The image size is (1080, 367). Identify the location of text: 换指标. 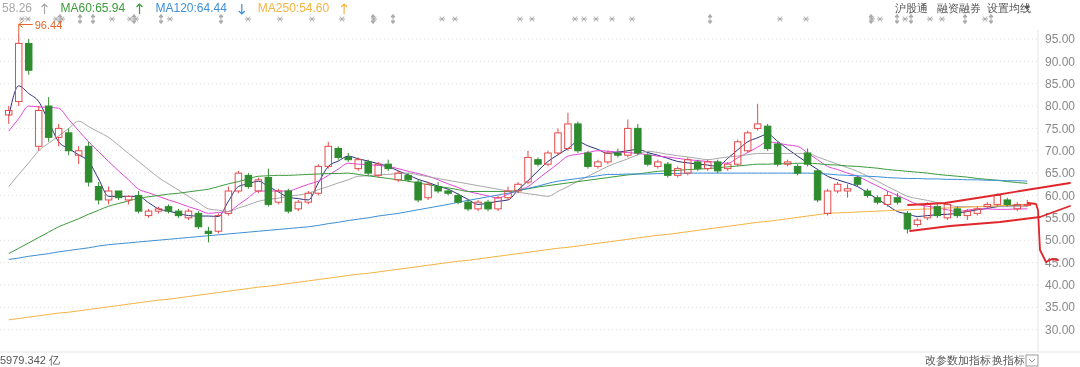
(1008, 360).